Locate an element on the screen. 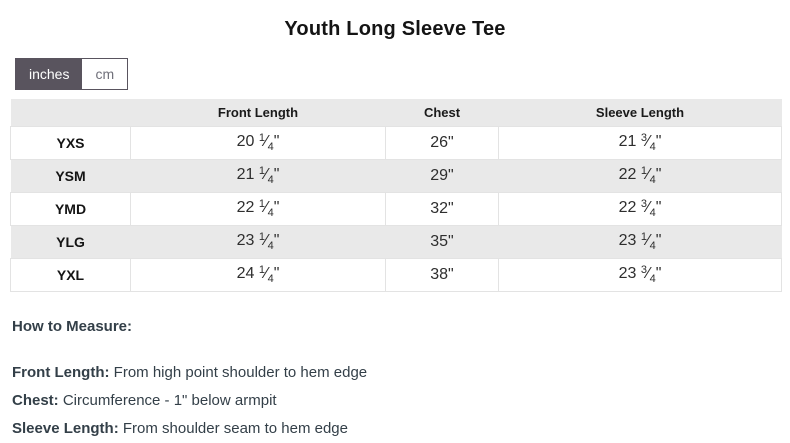 The image size is (790, 443). how-to-measure-heading: How to Measure: is located at coordinates (72, 326).